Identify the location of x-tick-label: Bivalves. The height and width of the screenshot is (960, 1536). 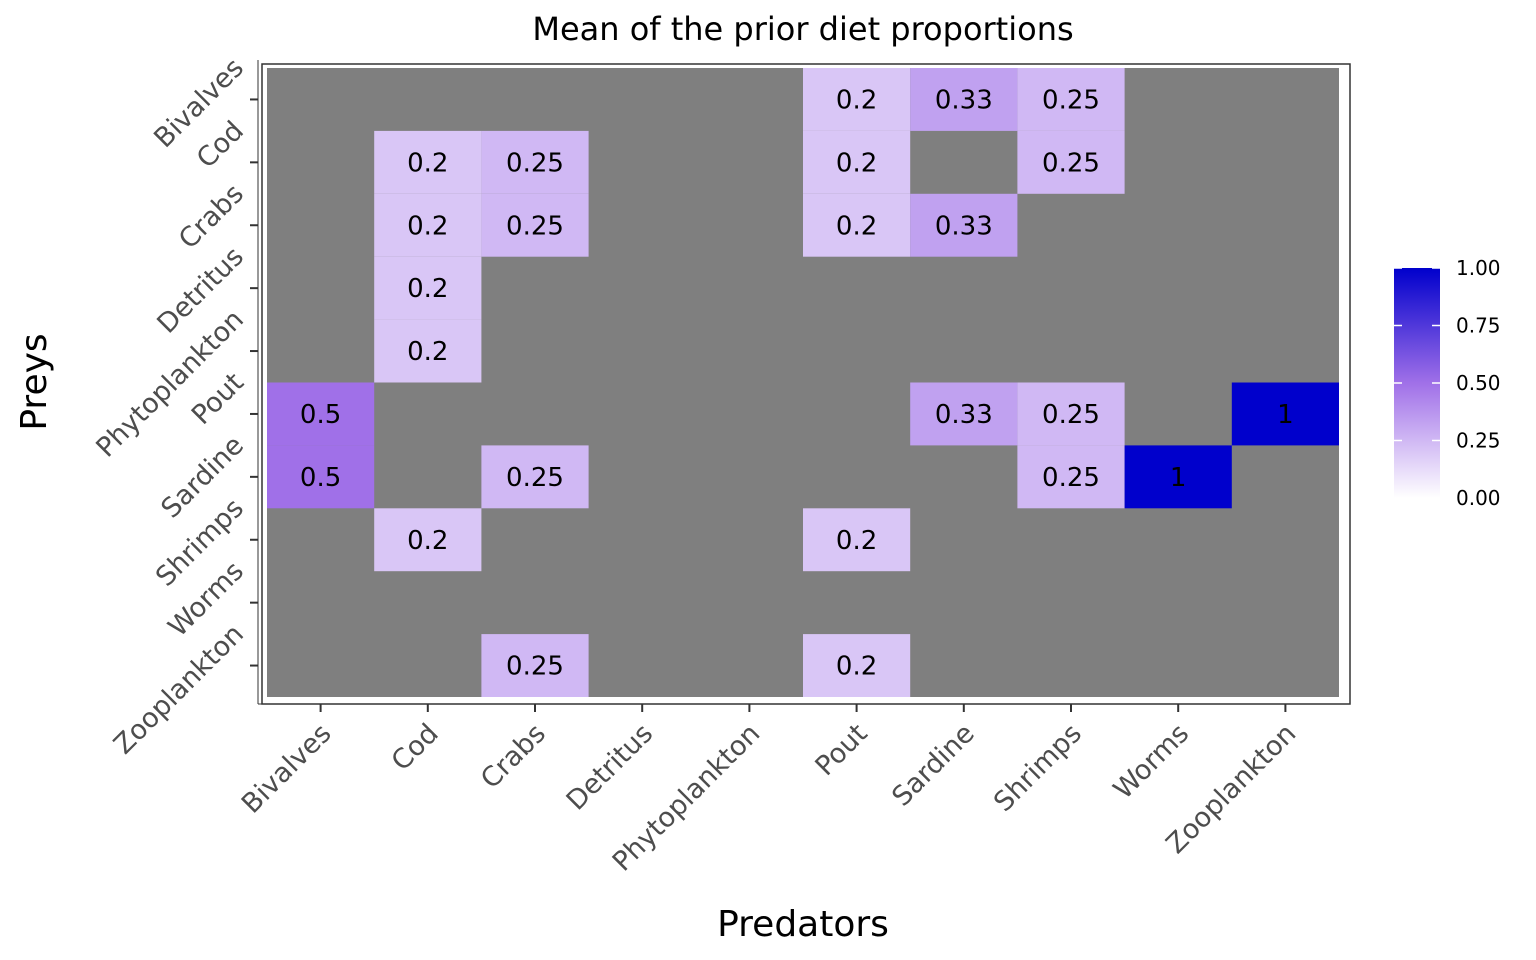
(287, 769).